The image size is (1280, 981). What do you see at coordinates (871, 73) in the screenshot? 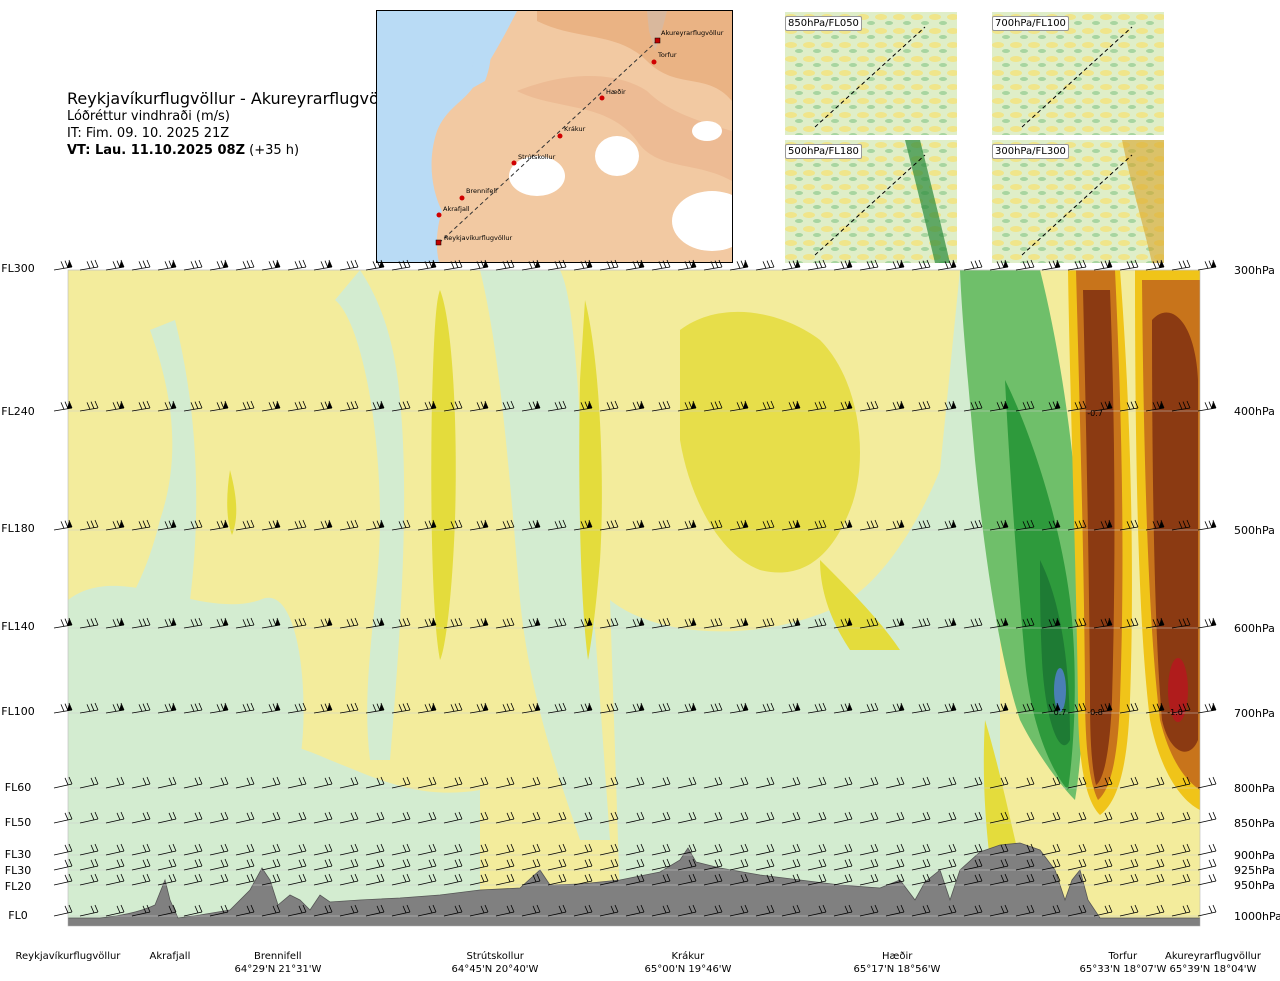
I see `level-map-850: 850hPa/FL050` at bounding box center [871, 73].